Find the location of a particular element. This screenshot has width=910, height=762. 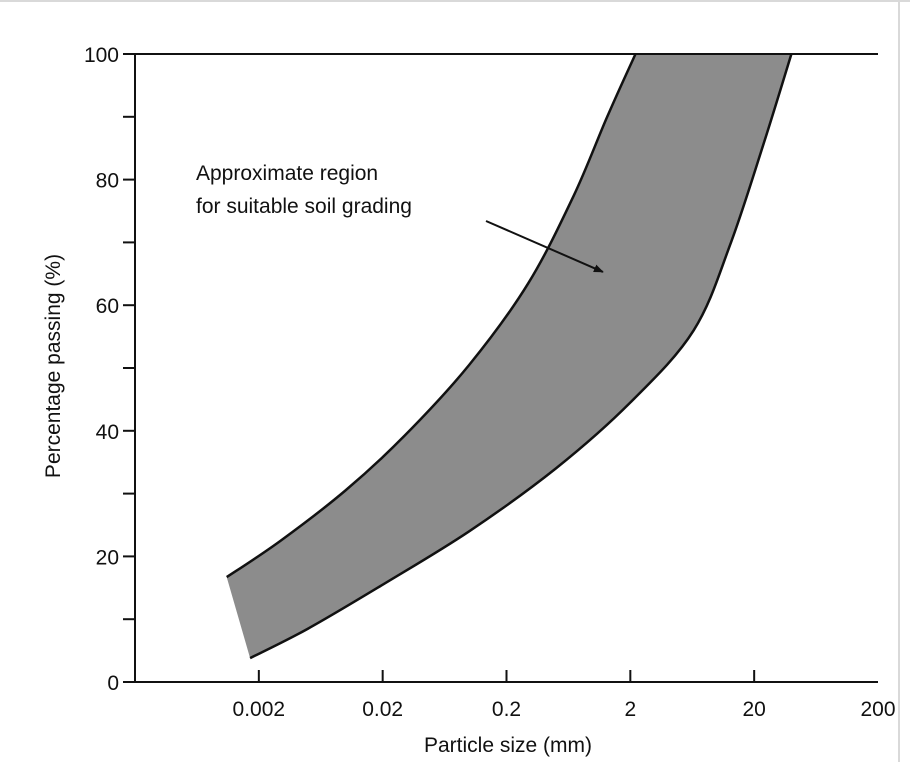

image-top-border is located at coordinates (455, 1).